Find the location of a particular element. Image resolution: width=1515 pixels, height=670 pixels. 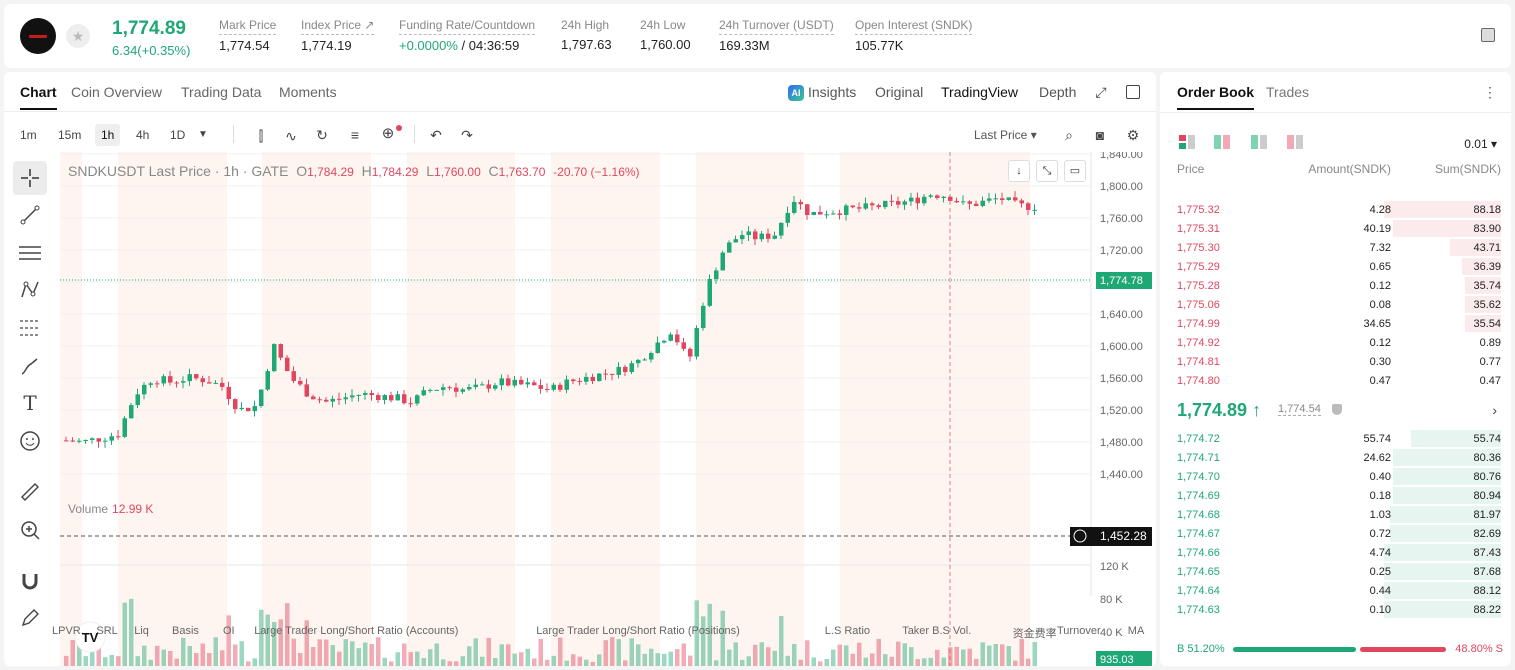

open-interest-stat: Open Interest (SNDK) 105.77K is located at coordinates (914, 35).